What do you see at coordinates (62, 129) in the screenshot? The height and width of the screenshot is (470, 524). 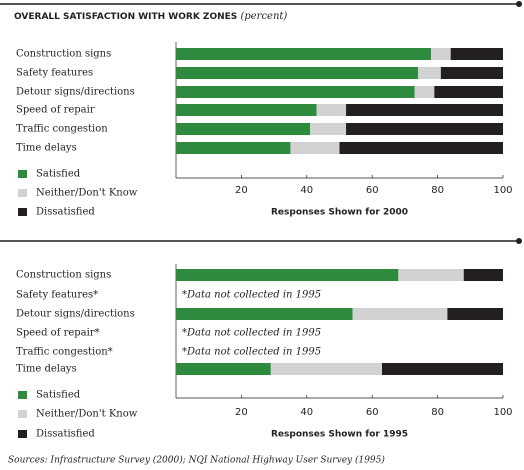 I see `category-label: Traffic congestion` at bounding box center [62, 129].